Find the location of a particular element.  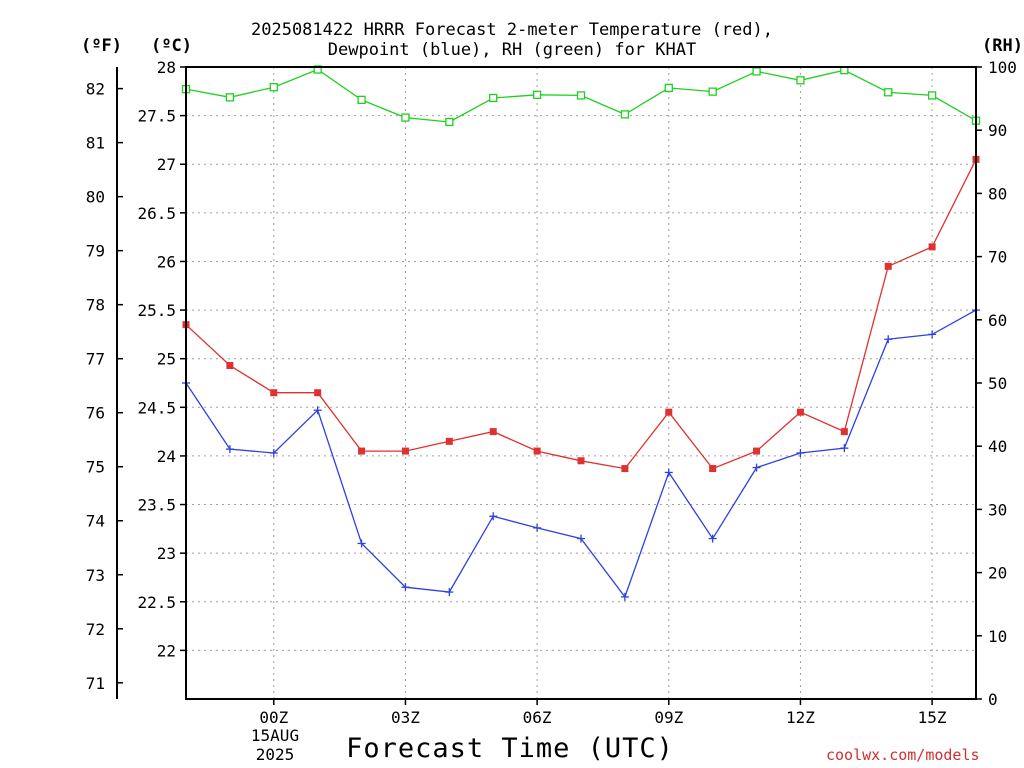

celsius-tick-label: 27 is located at coordinates (166, 164).